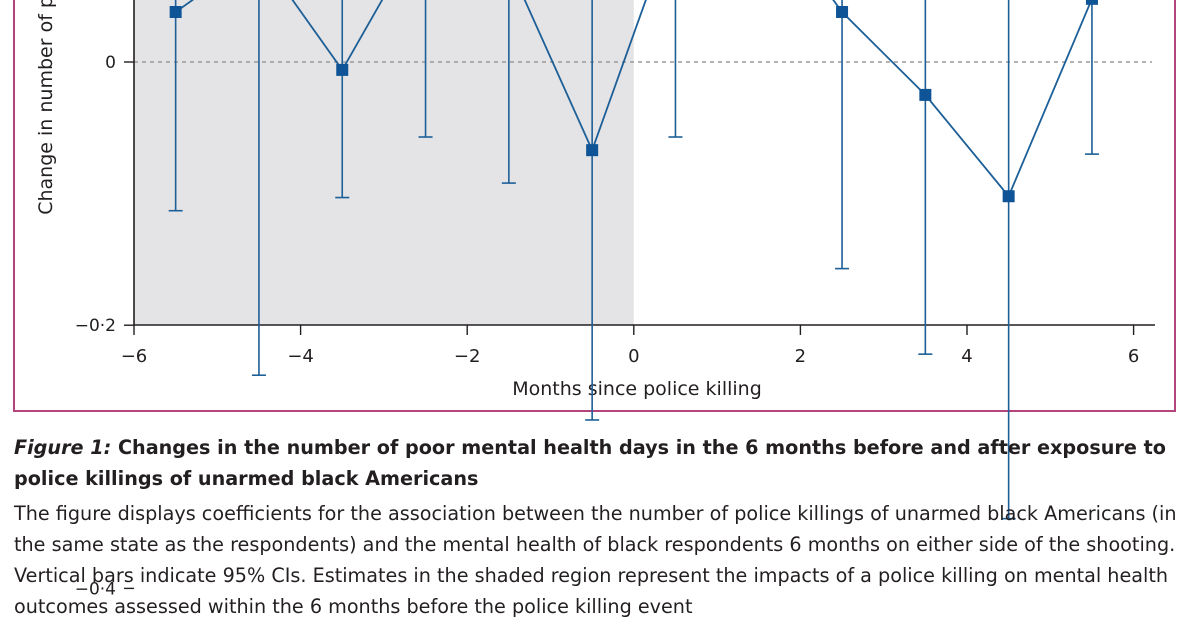 The height and width of the screenshot is (630, 1200). I want to click on x-tick-label: −6, so click(134, 356).